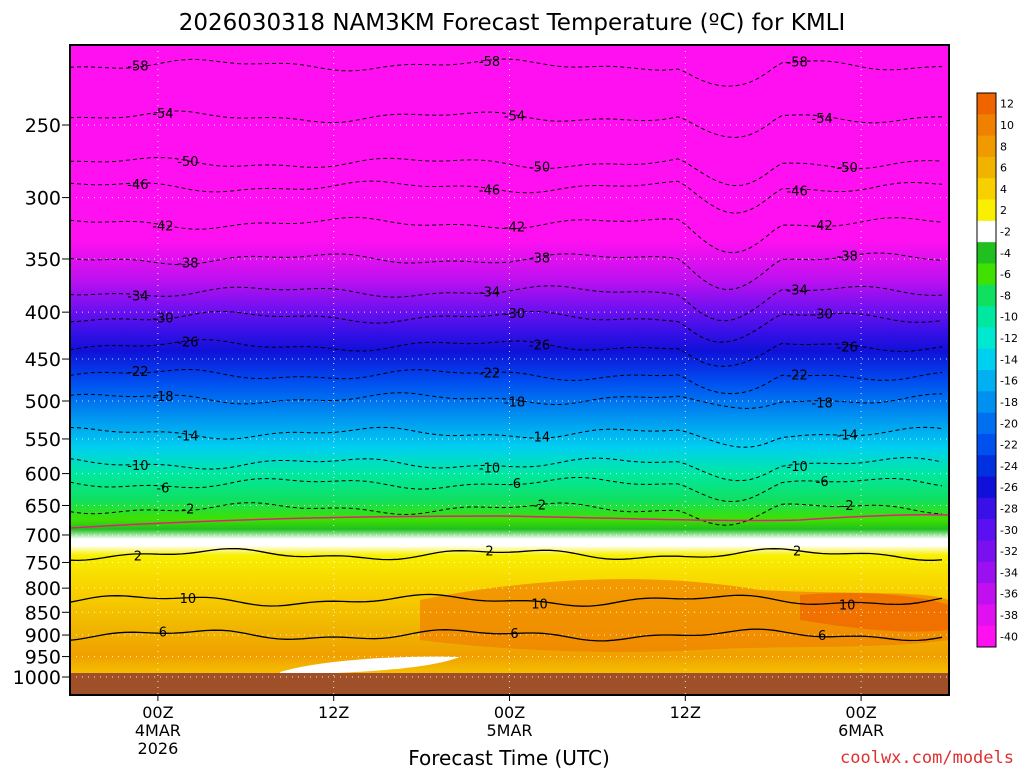 This screenshot has width=1024, height=768. Describe the element at coordinates (43, 440) in the screenshot. I see `y-tick-label: 550` at that location.